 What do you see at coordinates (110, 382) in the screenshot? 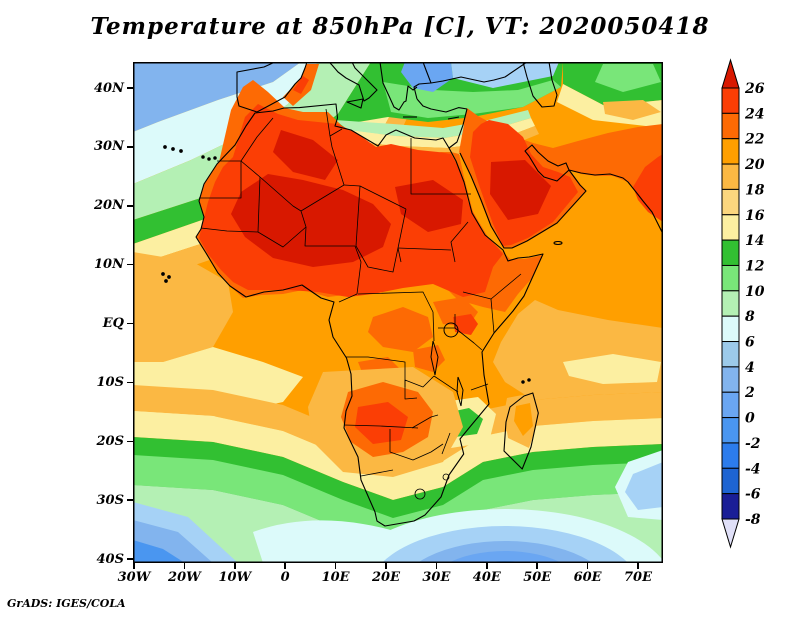
I see `y-tick-label: 10S` at bounding box center [110, 382].